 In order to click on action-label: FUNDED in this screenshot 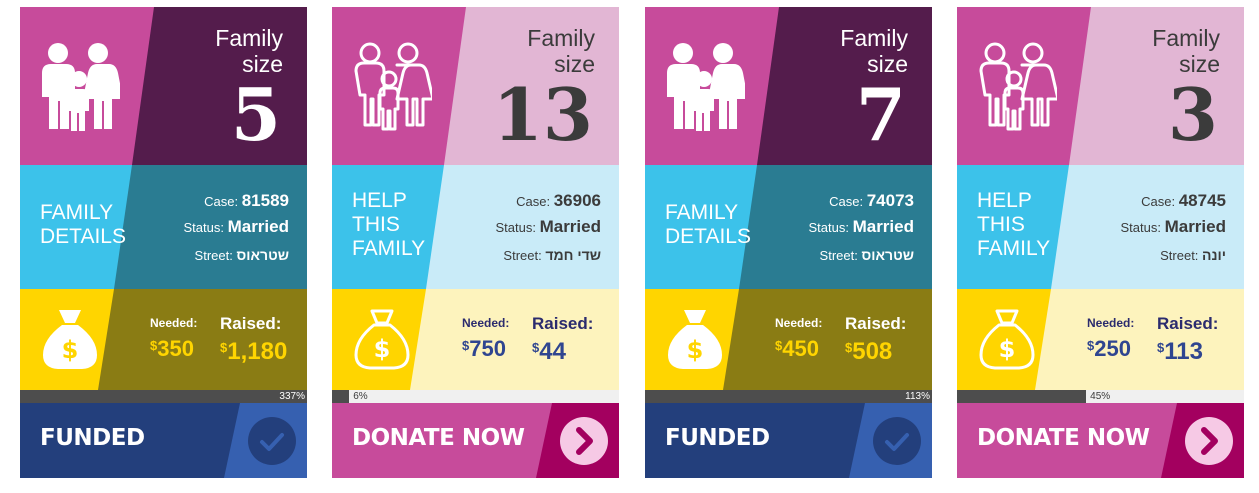, I will do `click(92, 438)`.